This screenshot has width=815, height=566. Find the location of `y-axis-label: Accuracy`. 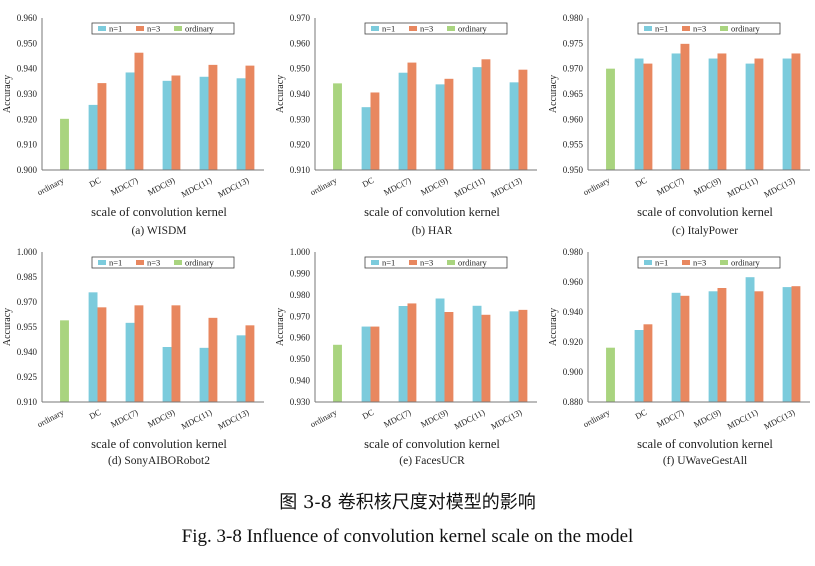

y-axis-label: Accuracy is located at coordinates (7, 327).